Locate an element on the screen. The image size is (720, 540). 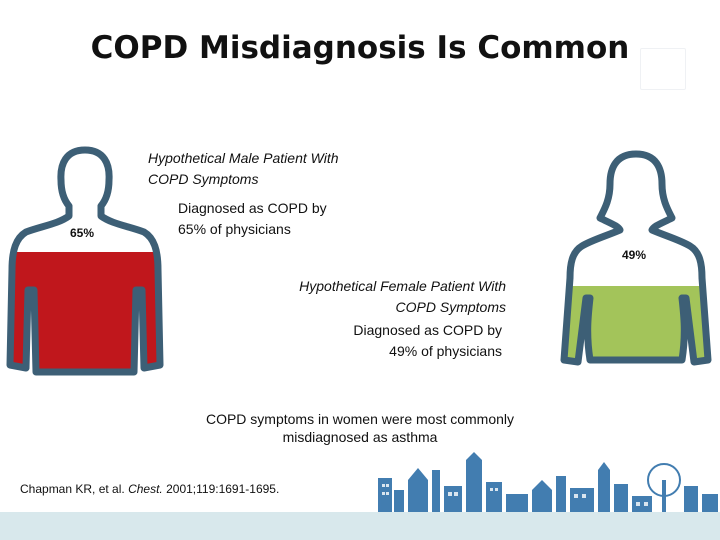
slide-title: COPD Misdiagnosis Is Common is located at coordinates (360, 48).